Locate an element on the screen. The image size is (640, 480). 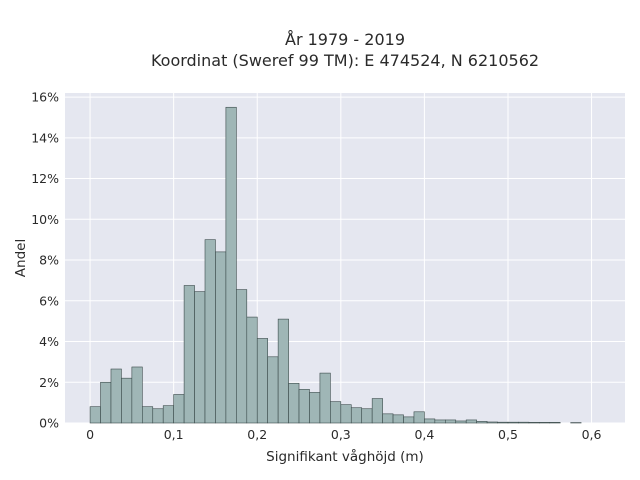
y-tick-label: 14% is located at coordinates (45, 137).